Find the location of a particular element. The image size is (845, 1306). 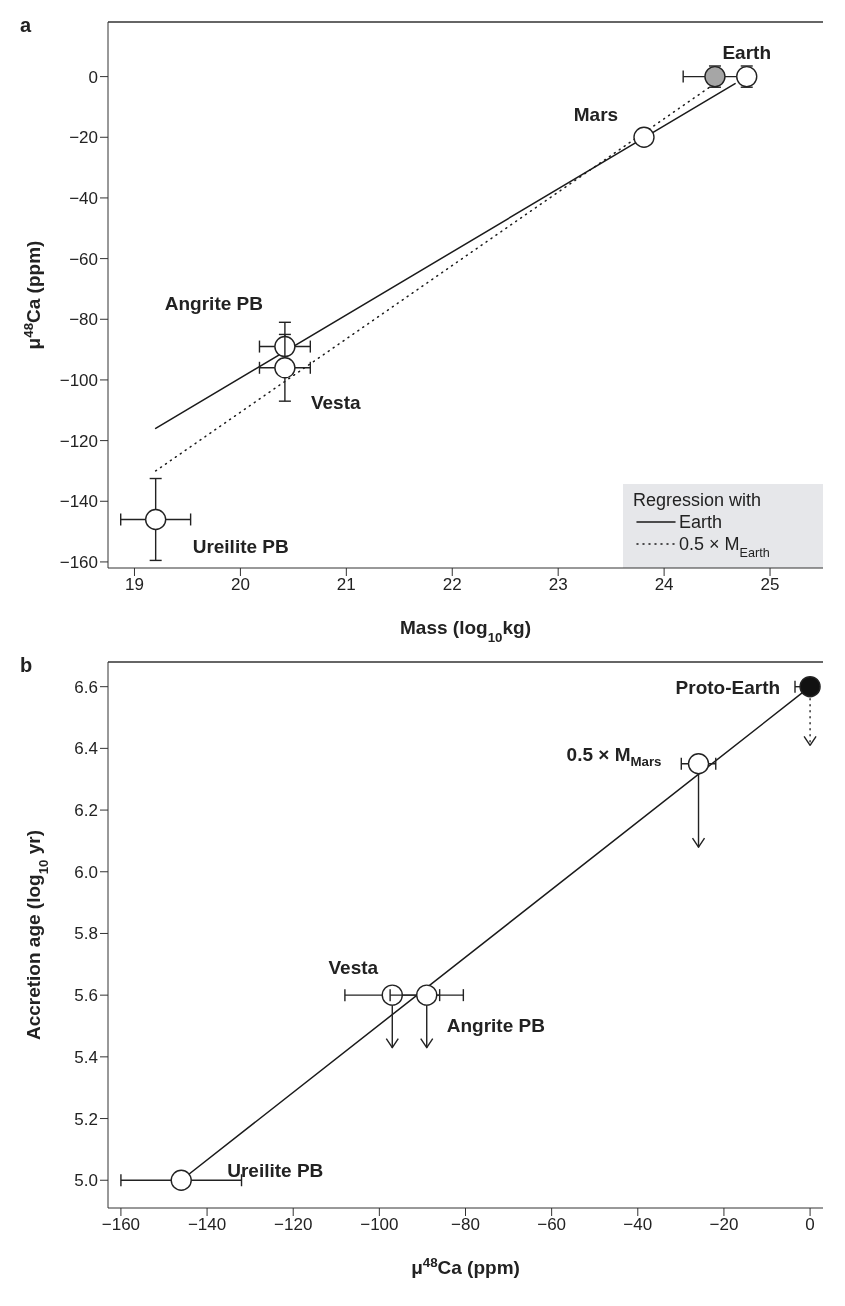

x-tick-label: −140 is located at coordinates (207, 1225).